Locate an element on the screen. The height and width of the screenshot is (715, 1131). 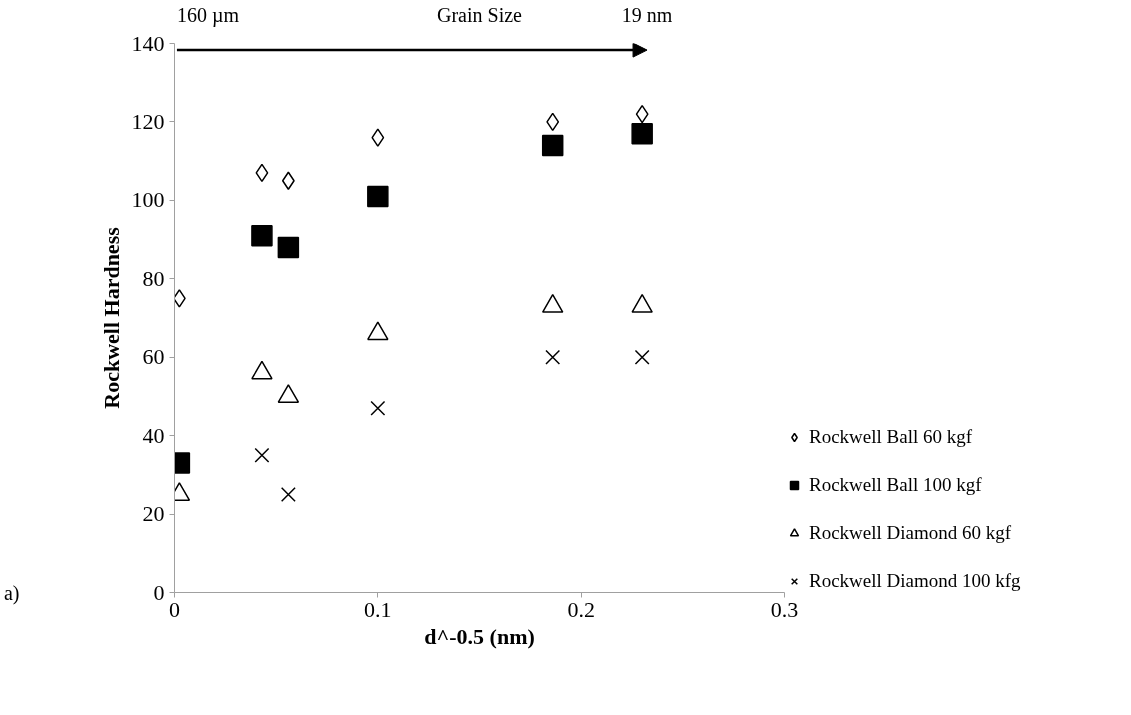
legend-label: Rockwell Diamond 60 kgf is located at coordinates (910, 533).